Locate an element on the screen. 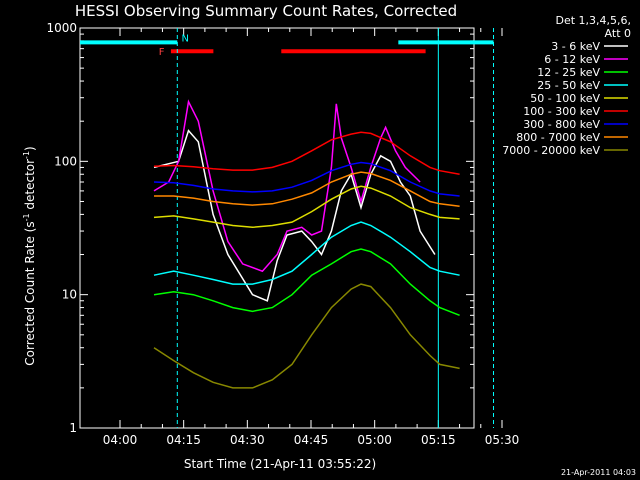  x-tick-label-1: 04:15 is located at coordinates (183, 440).